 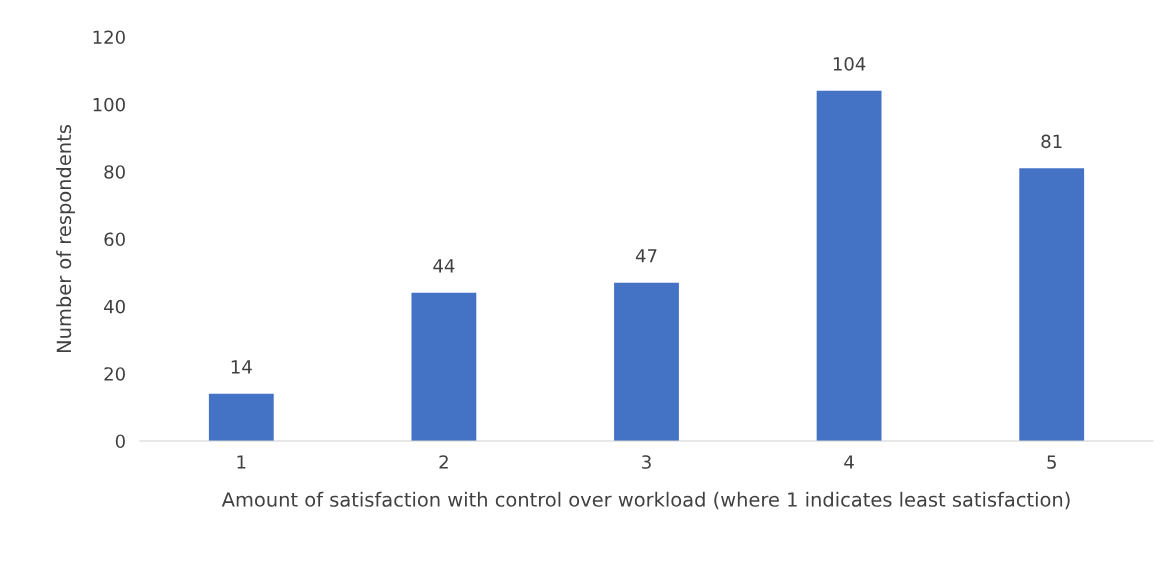 I want to click on data-label: 44, so click(x=444, y=266).